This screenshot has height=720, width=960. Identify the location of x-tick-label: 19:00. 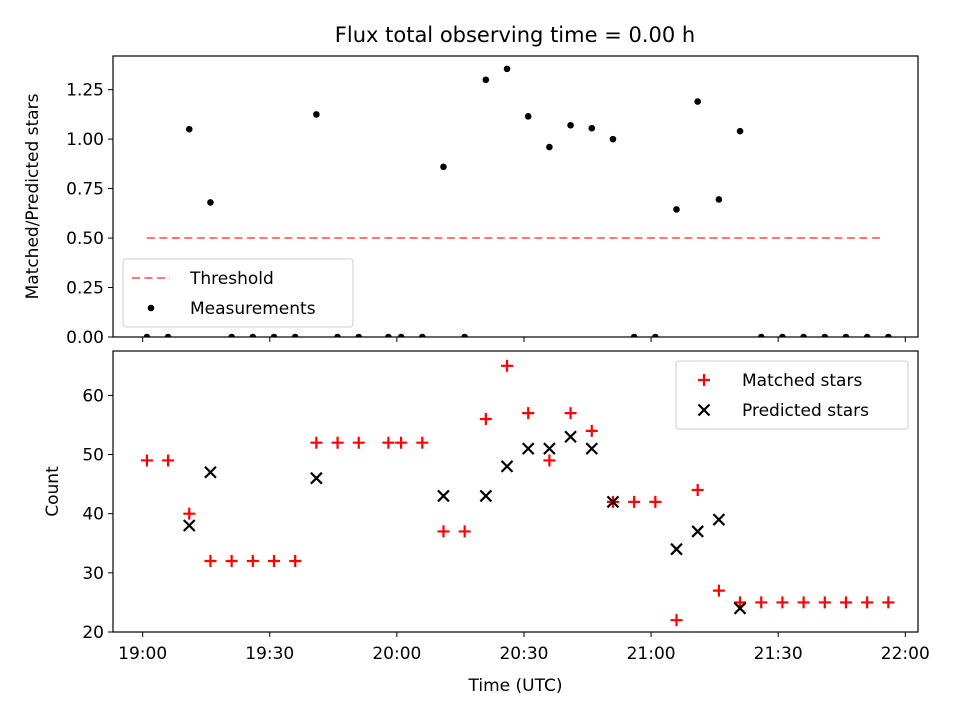
(142, 654).